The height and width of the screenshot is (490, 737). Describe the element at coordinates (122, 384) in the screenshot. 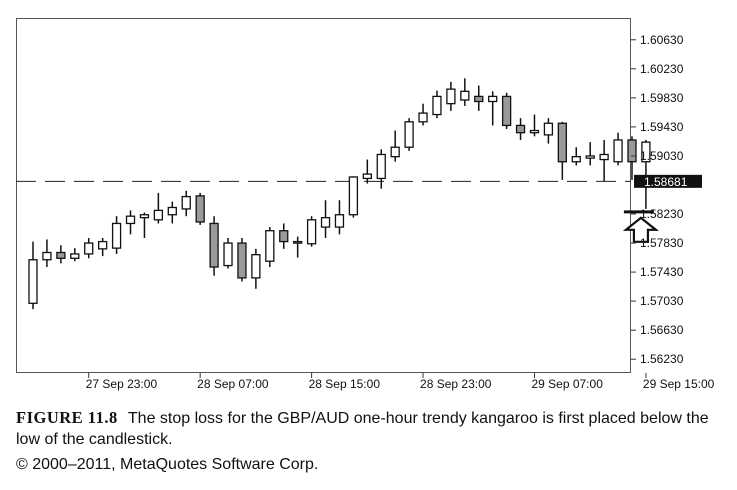

I see `x-tick-label: 27 Sep 23:00` at that location.